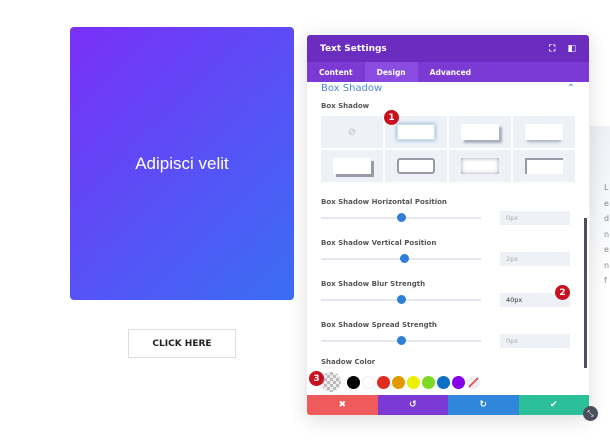 The width and height of the screenshot is (610, 448). I want to click on field-label: Box Shadow Horizontal Position, so click(384, 202).